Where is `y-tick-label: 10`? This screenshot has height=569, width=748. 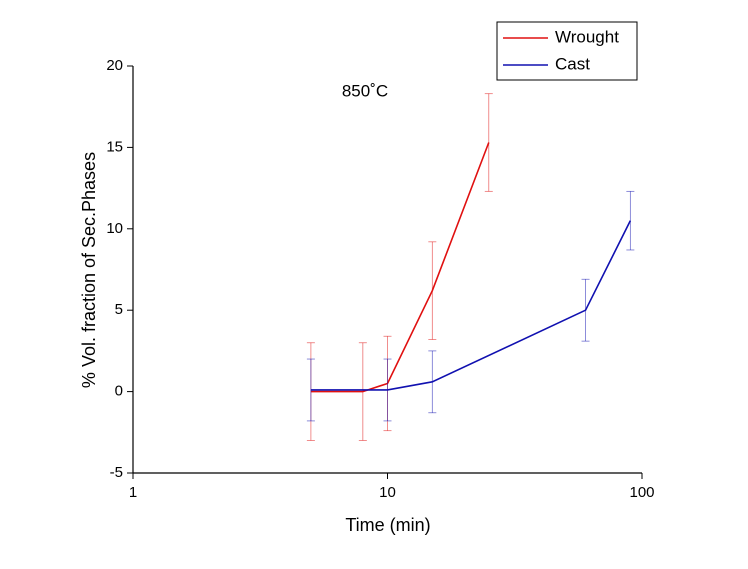 y-tick-label: 10 is located at coordinates (114, 228).